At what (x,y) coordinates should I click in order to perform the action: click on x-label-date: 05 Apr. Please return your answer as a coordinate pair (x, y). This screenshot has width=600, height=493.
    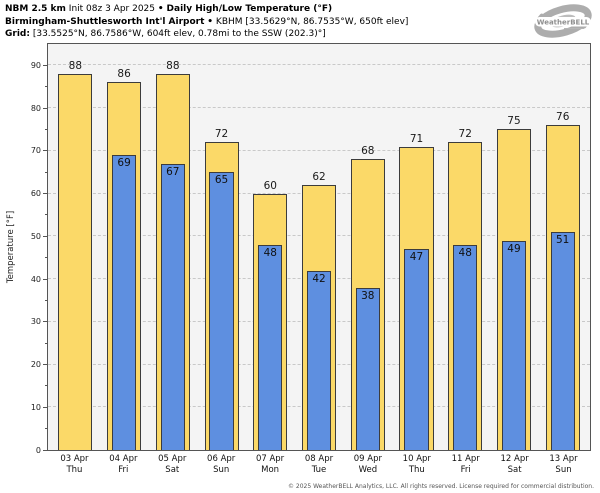
    Looking at the image, I should click on (172, 459).